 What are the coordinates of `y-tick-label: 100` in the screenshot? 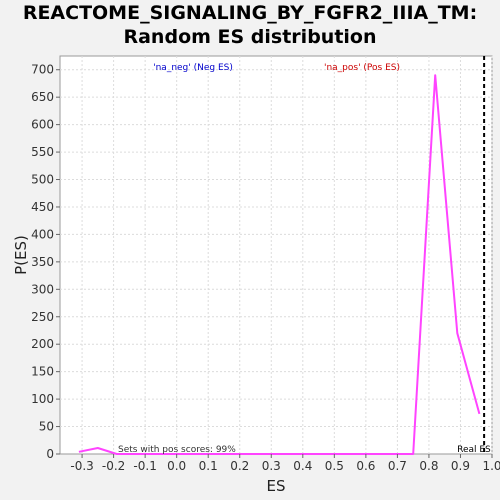 It's located at (42, 399).